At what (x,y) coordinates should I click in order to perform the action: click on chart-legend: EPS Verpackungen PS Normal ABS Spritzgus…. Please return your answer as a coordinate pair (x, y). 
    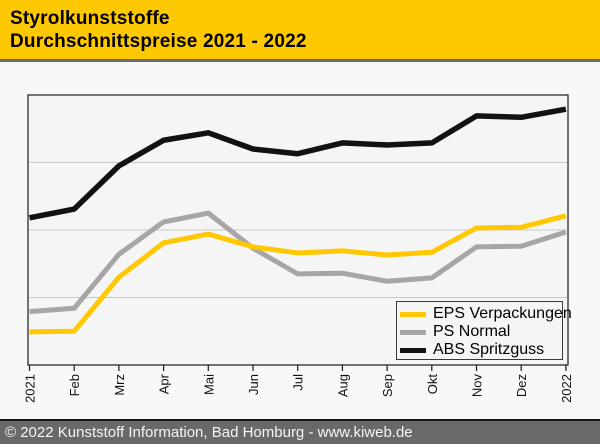
    Looking at the image, I should click on (484, 330).